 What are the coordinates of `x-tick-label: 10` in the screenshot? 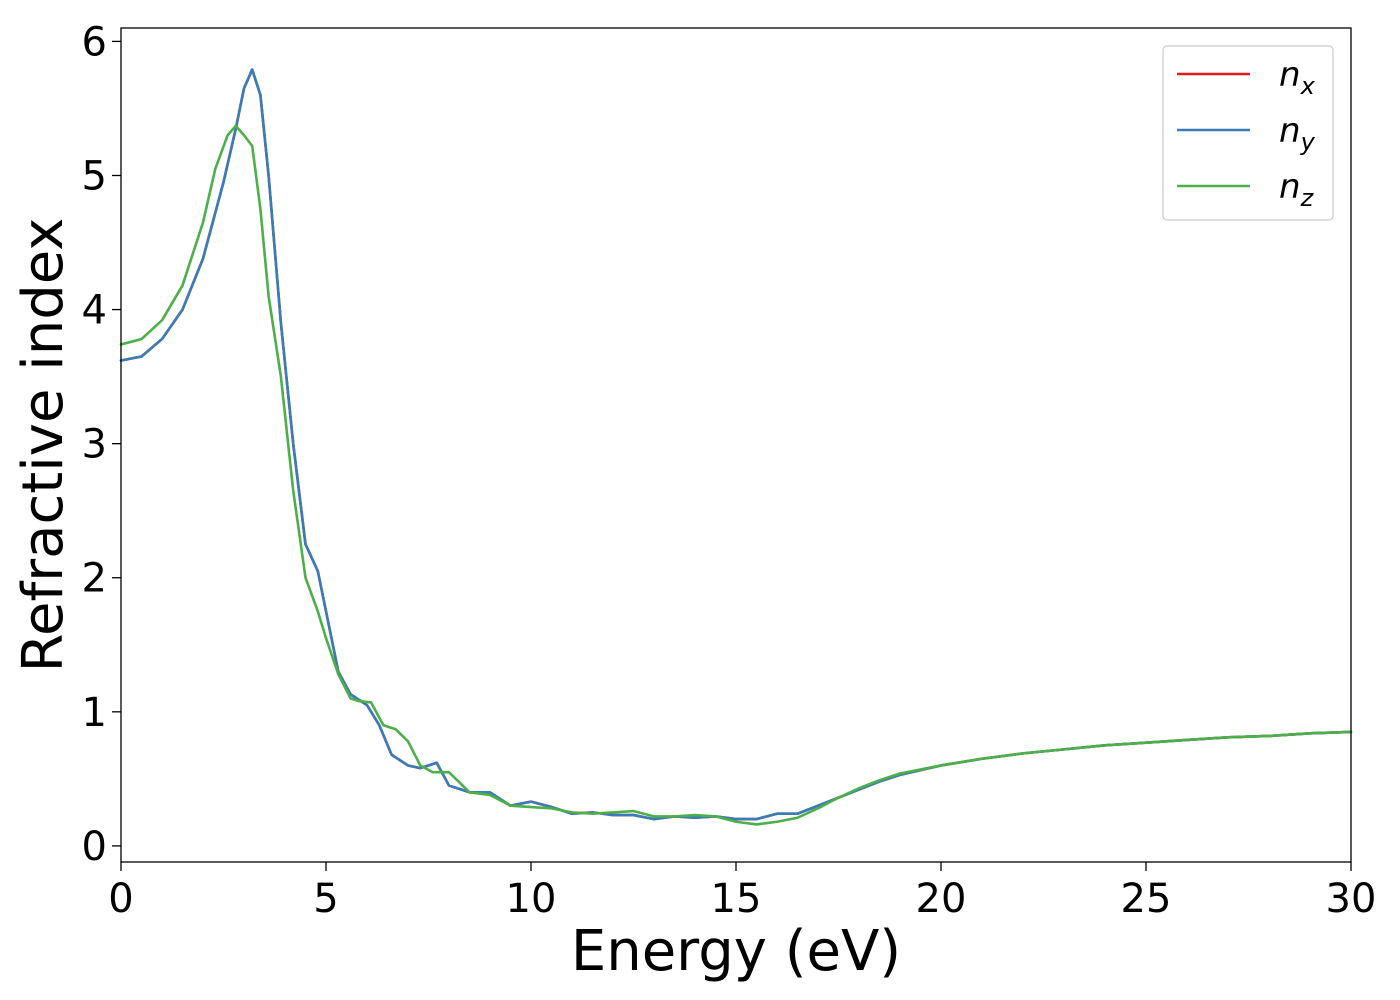 It's located at (531, 899).